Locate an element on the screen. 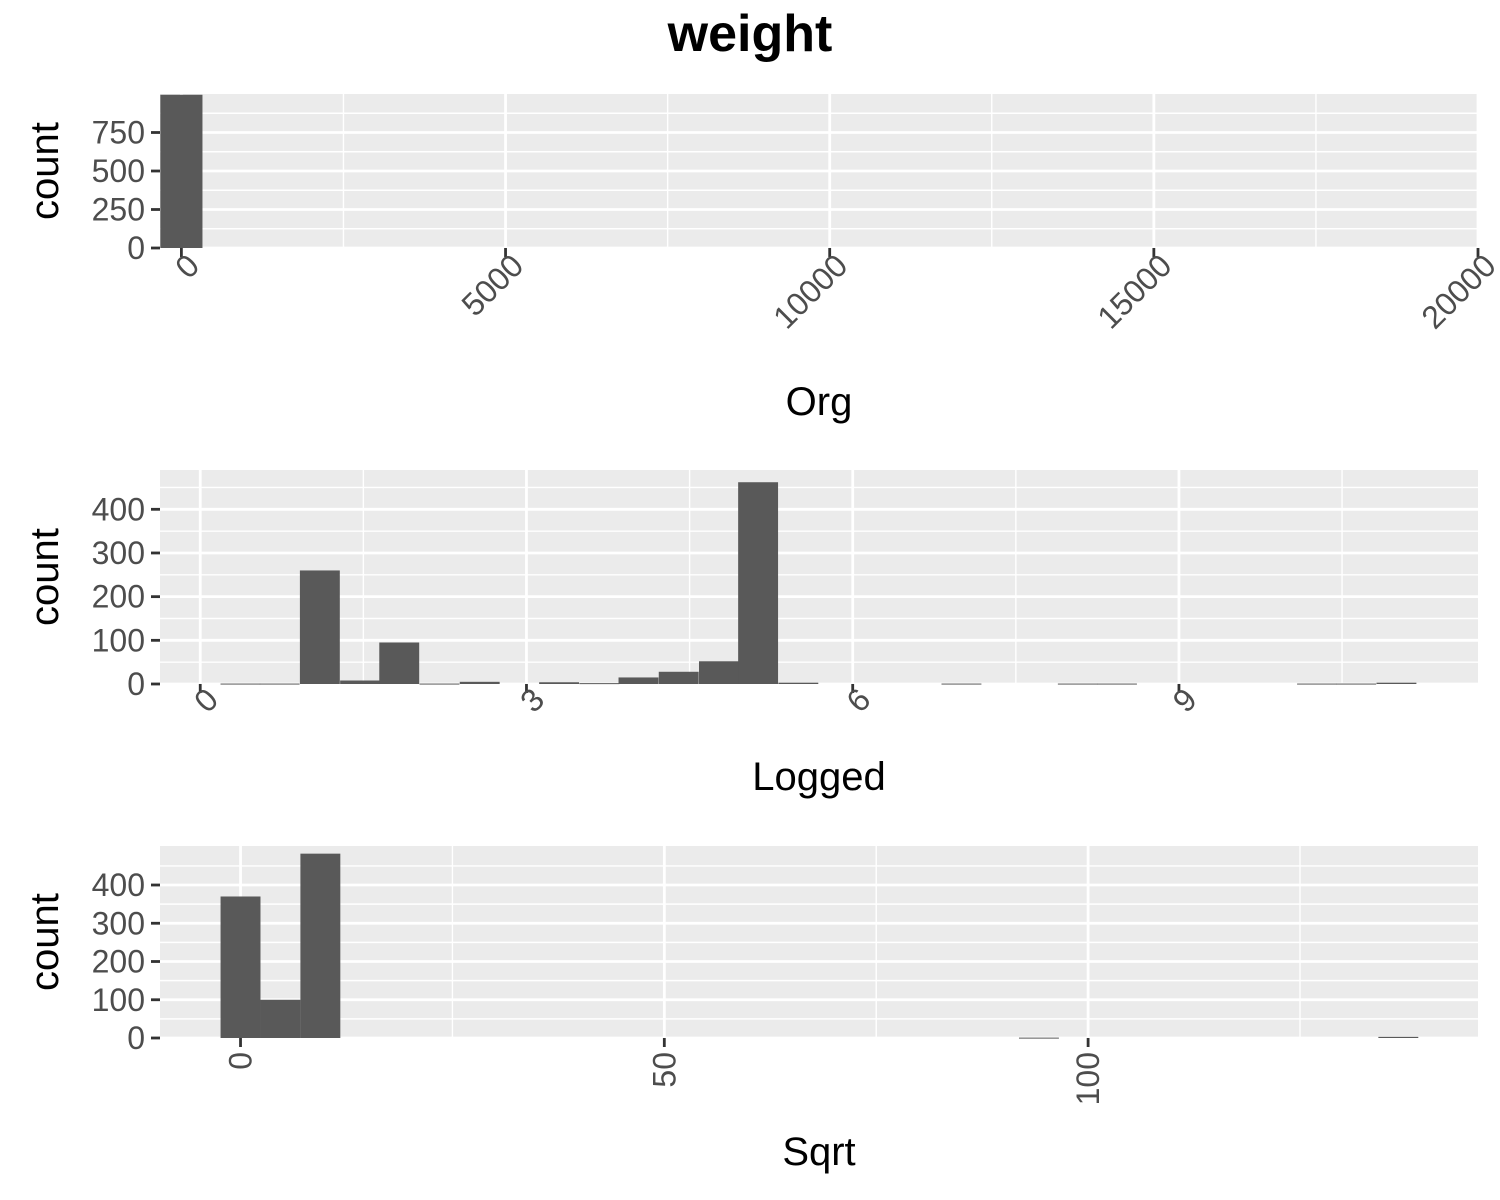 The image size is (1500, 1200). x-axis-label: Logged is located at coordinates (818, 777).